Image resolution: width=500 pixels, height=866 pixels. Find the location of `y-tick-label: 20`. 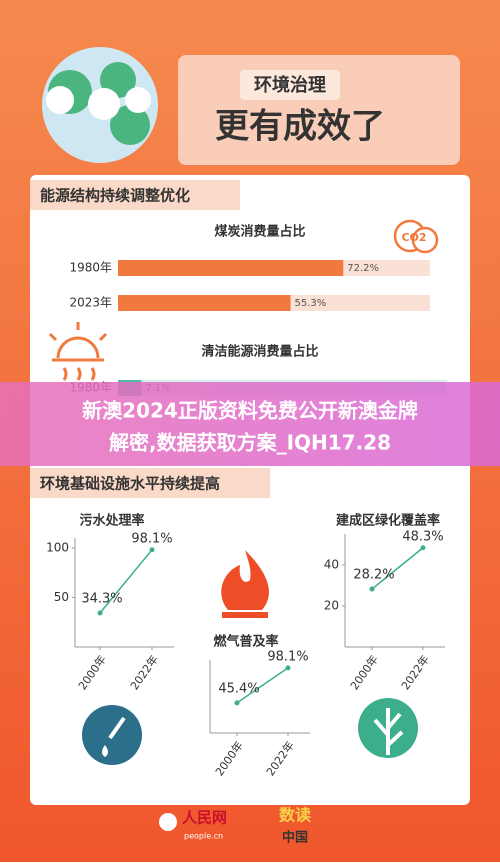

y-tick-label: 20 is located at coordinates (331, 605).